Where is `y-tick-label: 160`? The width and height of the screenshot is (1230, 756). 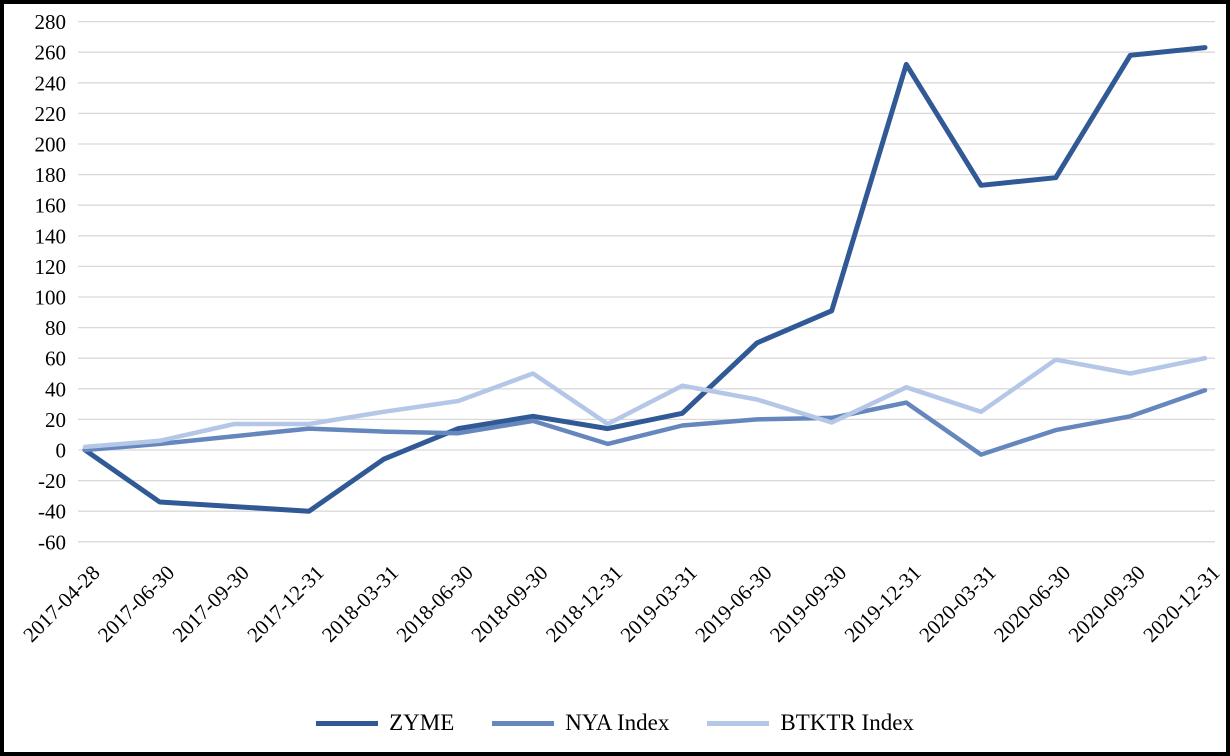
y-tick-label: 160 is located at coordinates (51, 206).